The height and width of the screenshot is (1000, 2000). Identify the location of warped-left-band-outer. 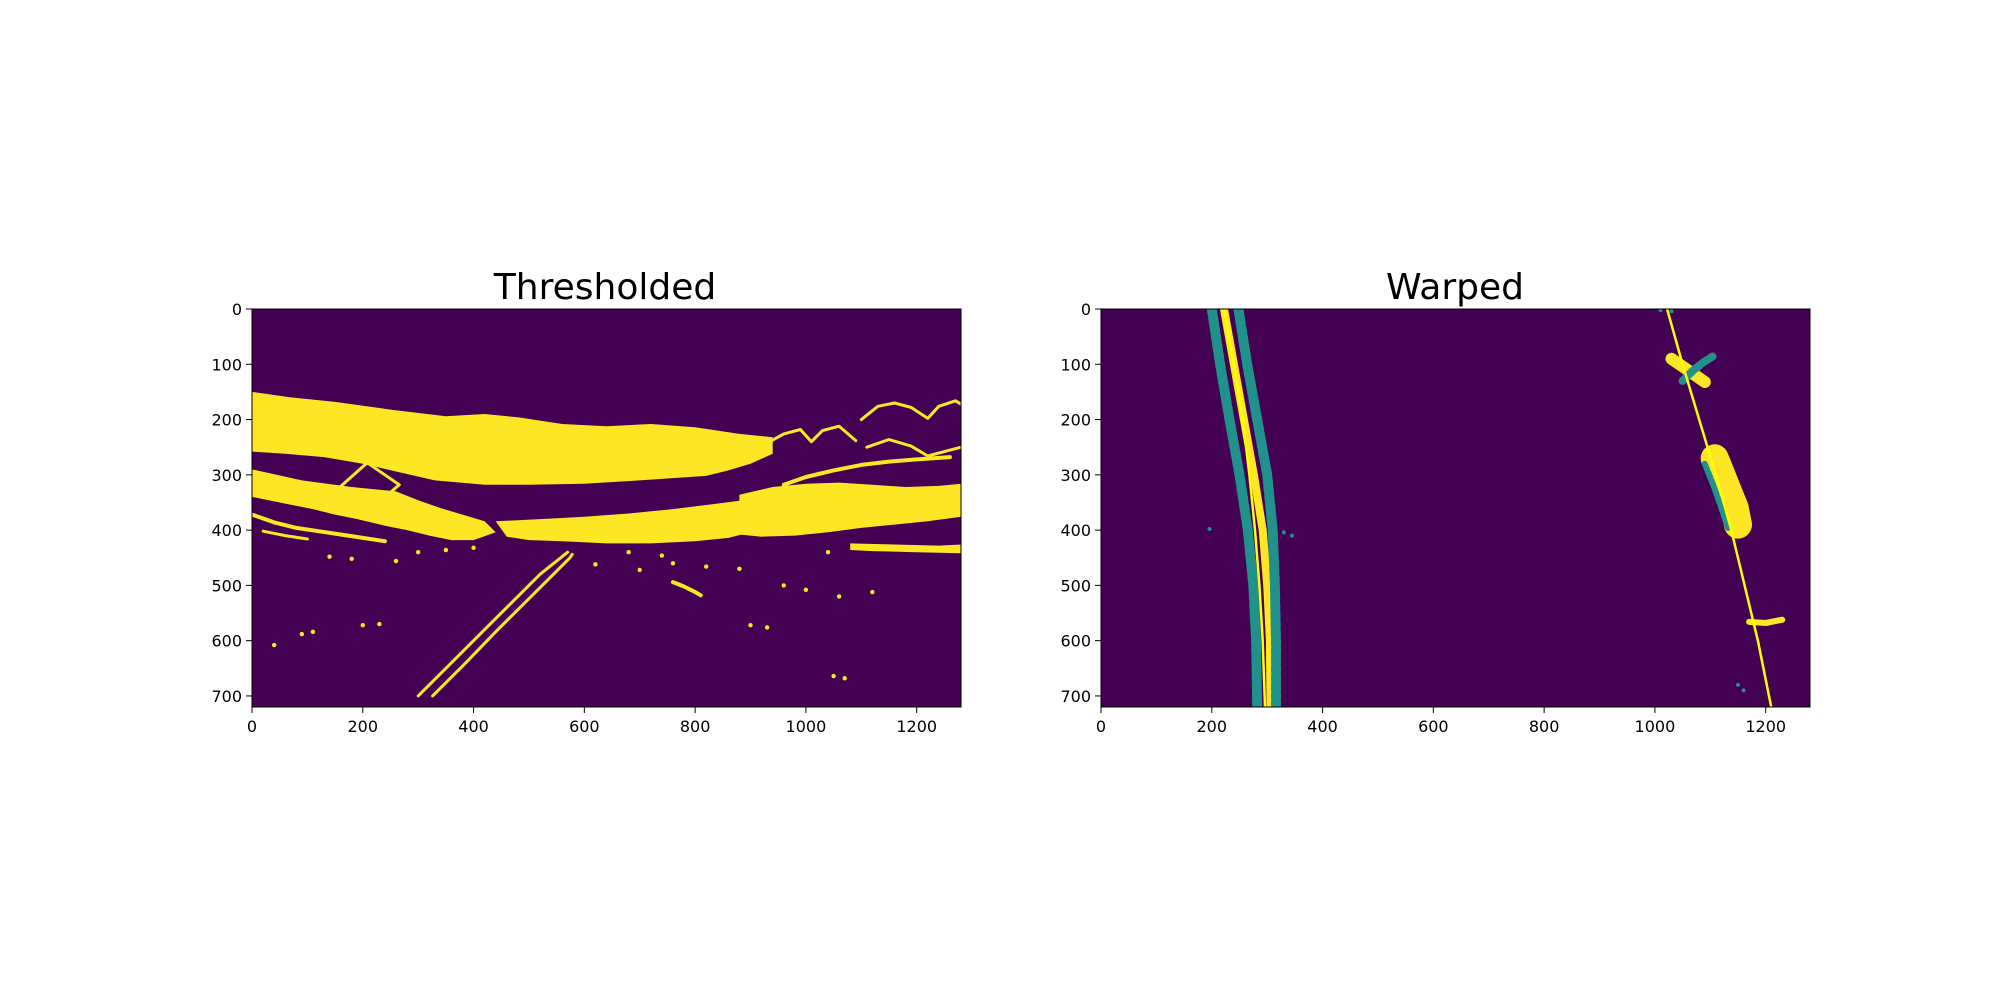
(1234, 508).